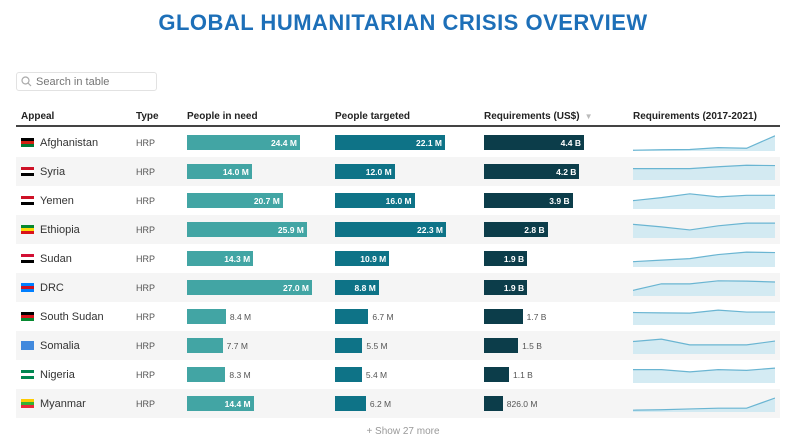 The height and width of the screenshot is (446, 806). What do you see at coordinates (398, 171) in the screenshot?
I see `table-row: Syria HRP 14.0 M 12.0 M 4.2 B` at bounding box center [398, 171].